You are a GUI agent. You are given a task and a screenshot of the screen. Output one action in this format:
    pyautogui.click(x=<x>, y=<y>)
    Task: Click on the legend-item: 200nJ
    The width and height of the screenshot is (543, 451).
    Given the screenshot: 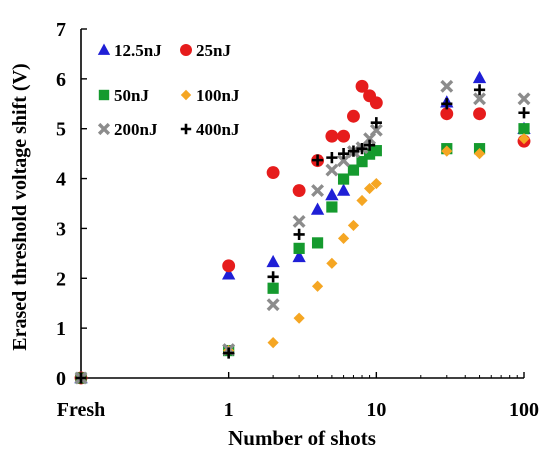 What is the action you would take?
    pyautogui.click(x=127, y=129)
    